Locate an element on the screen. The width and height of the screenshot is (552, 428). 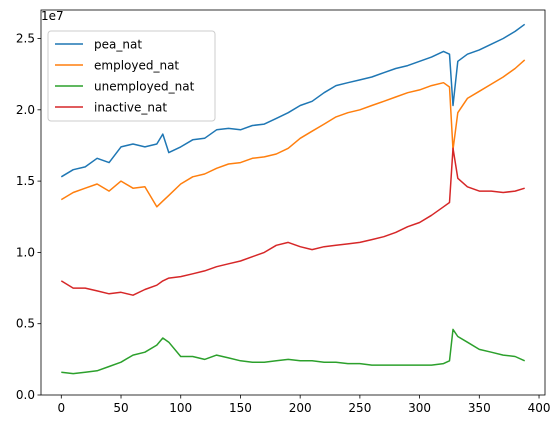
y-tick-label: 1.0 is located at coordinates (25, 252).